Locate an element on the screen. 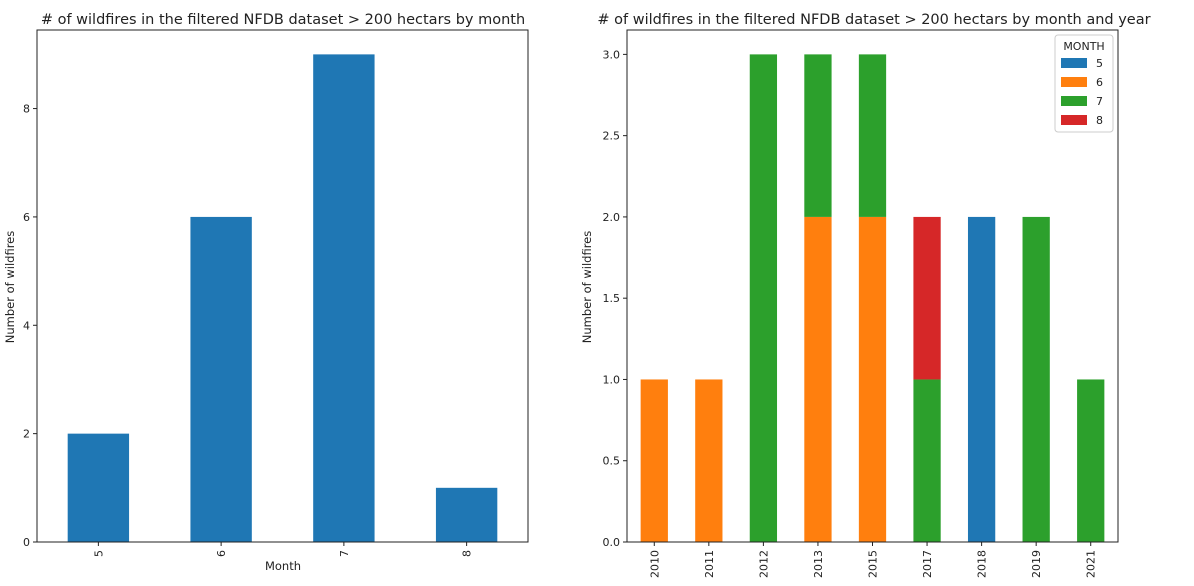 This screenshot has width=1194, height=586. y-tick-label: 6 is located at coordinates (26, 217).